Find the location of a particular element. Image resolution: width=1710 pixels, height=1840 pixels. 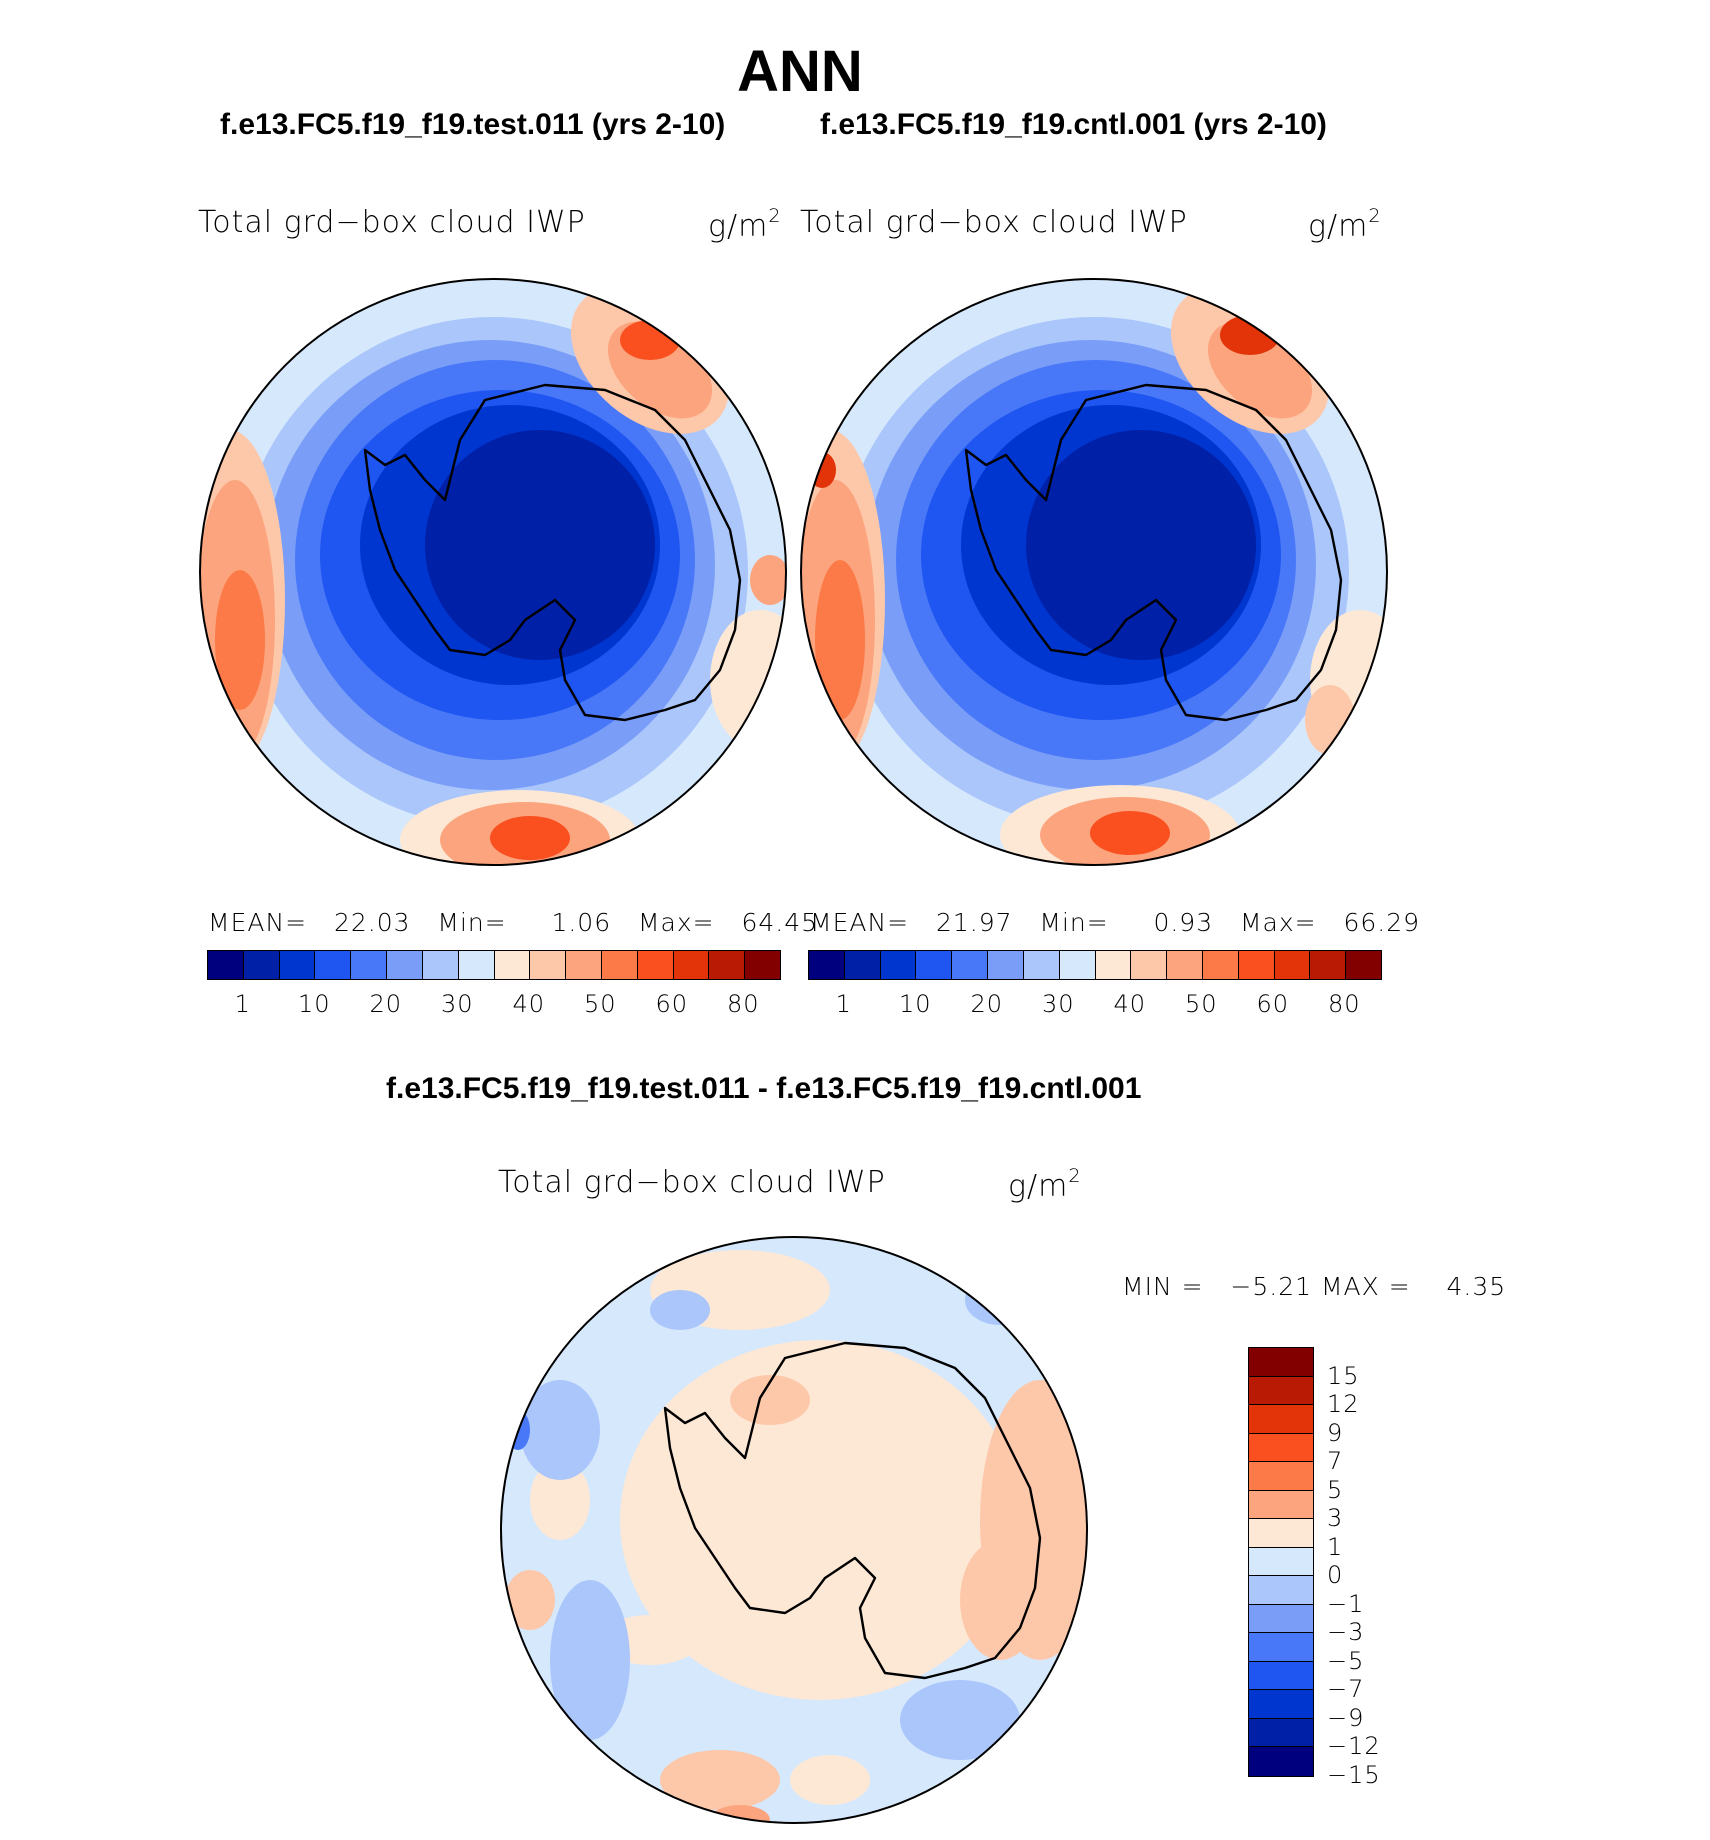

control-mean-label: MEAN= is located at coordinates (860, 922).